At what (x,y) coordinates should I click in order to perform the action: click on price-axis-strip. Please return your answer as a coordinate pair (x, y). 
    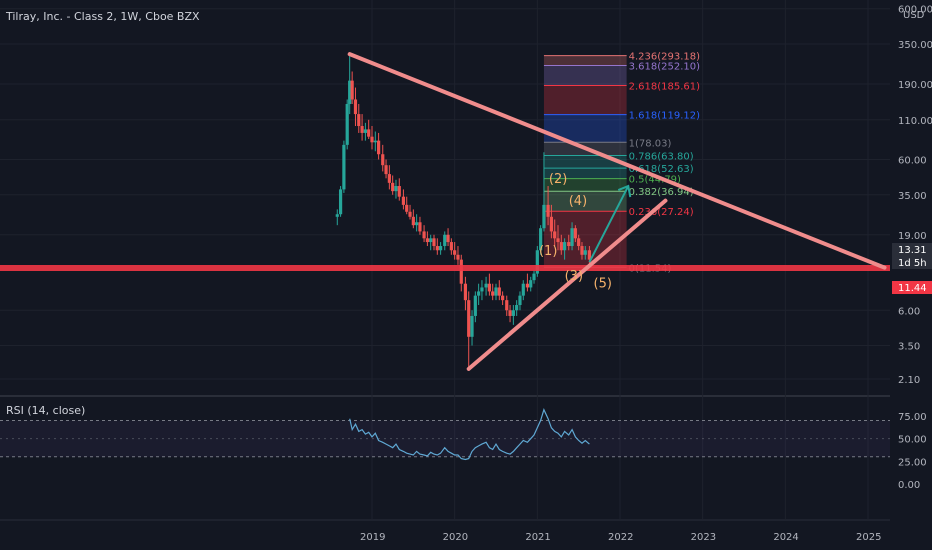
    Looking at the image, I should click on (911, 275).